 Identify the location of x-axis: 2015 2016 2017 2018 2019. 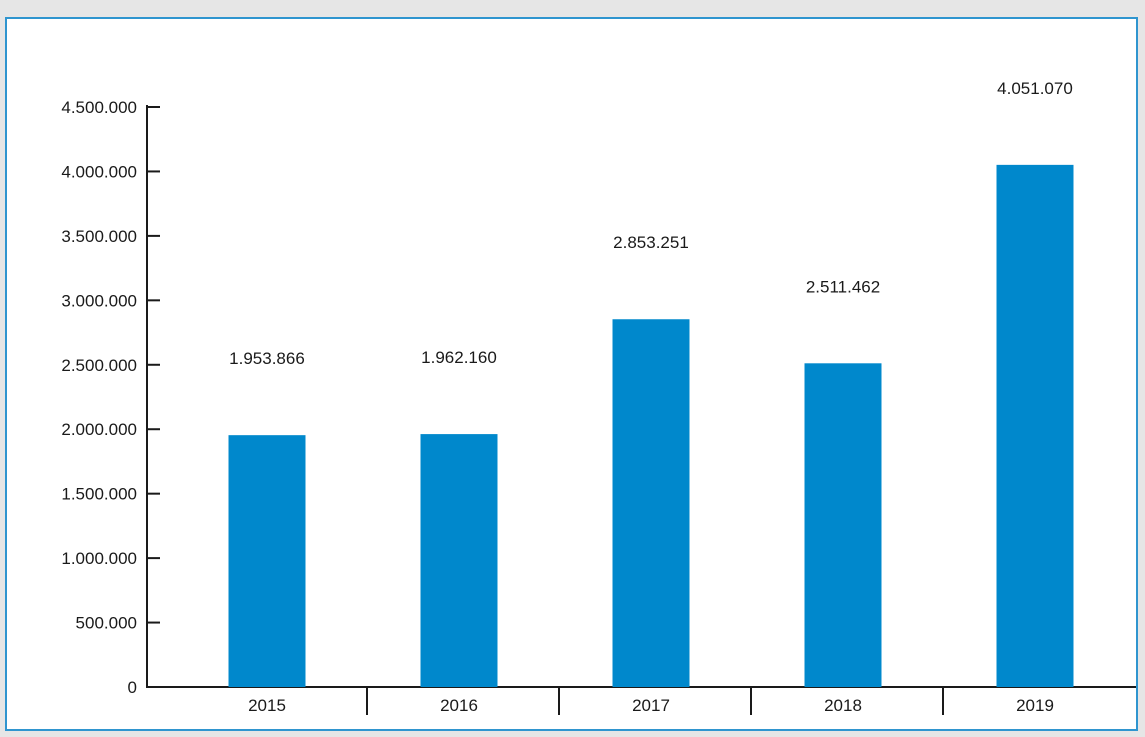
(641, 700).